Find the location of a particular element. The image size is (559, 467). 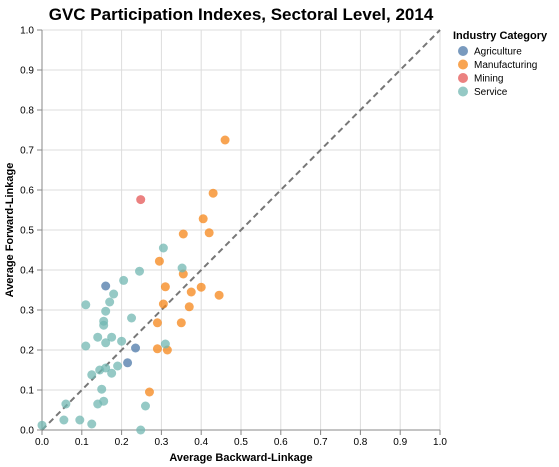

x-tick-label: 0.0 is located at coordinates (42, 442).